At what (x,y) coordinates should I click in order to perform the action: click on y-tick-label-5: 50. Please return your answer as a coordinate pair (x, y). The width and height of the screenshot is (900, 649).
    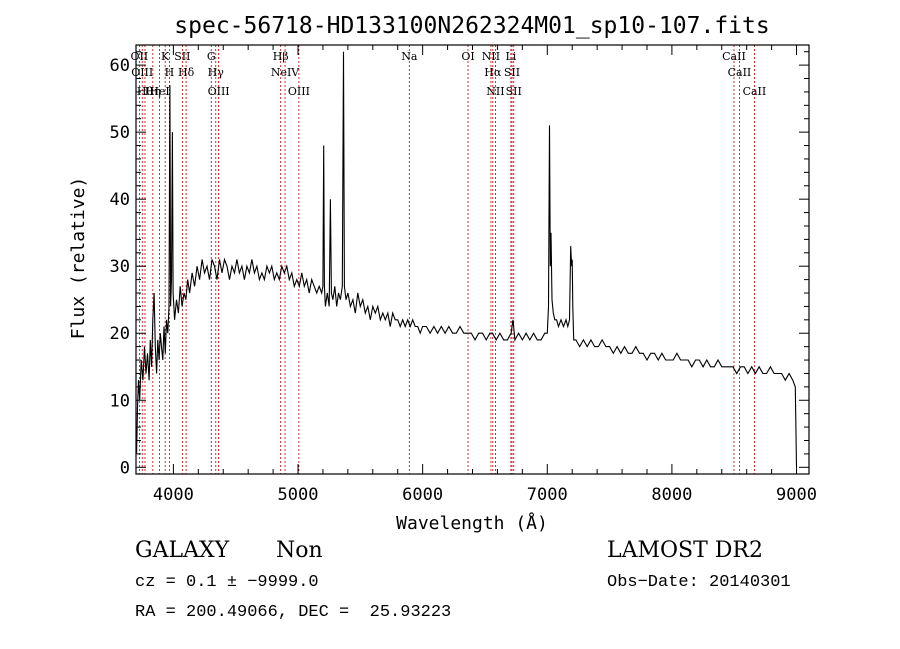
    Looking at the image, I should click on (120, 133).